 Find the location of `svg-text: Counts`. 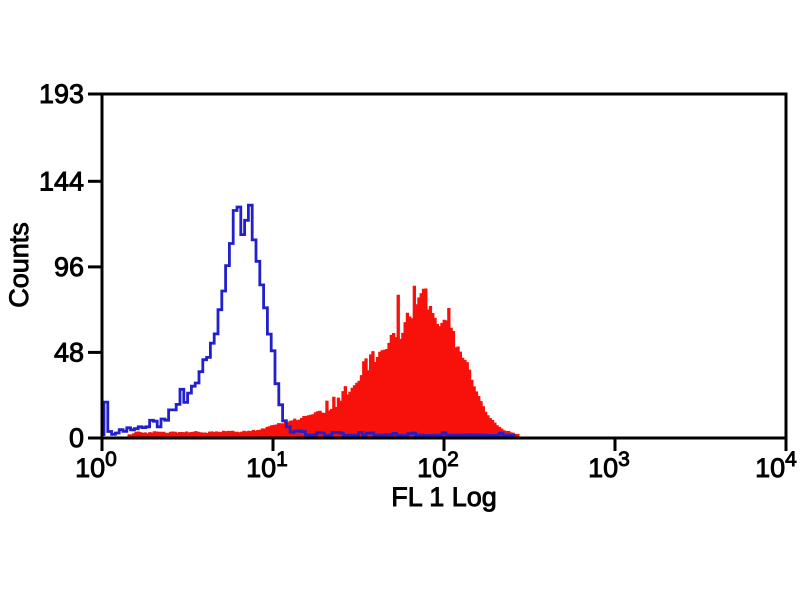

svg-text: Counts is located at coordinates (19, 265).